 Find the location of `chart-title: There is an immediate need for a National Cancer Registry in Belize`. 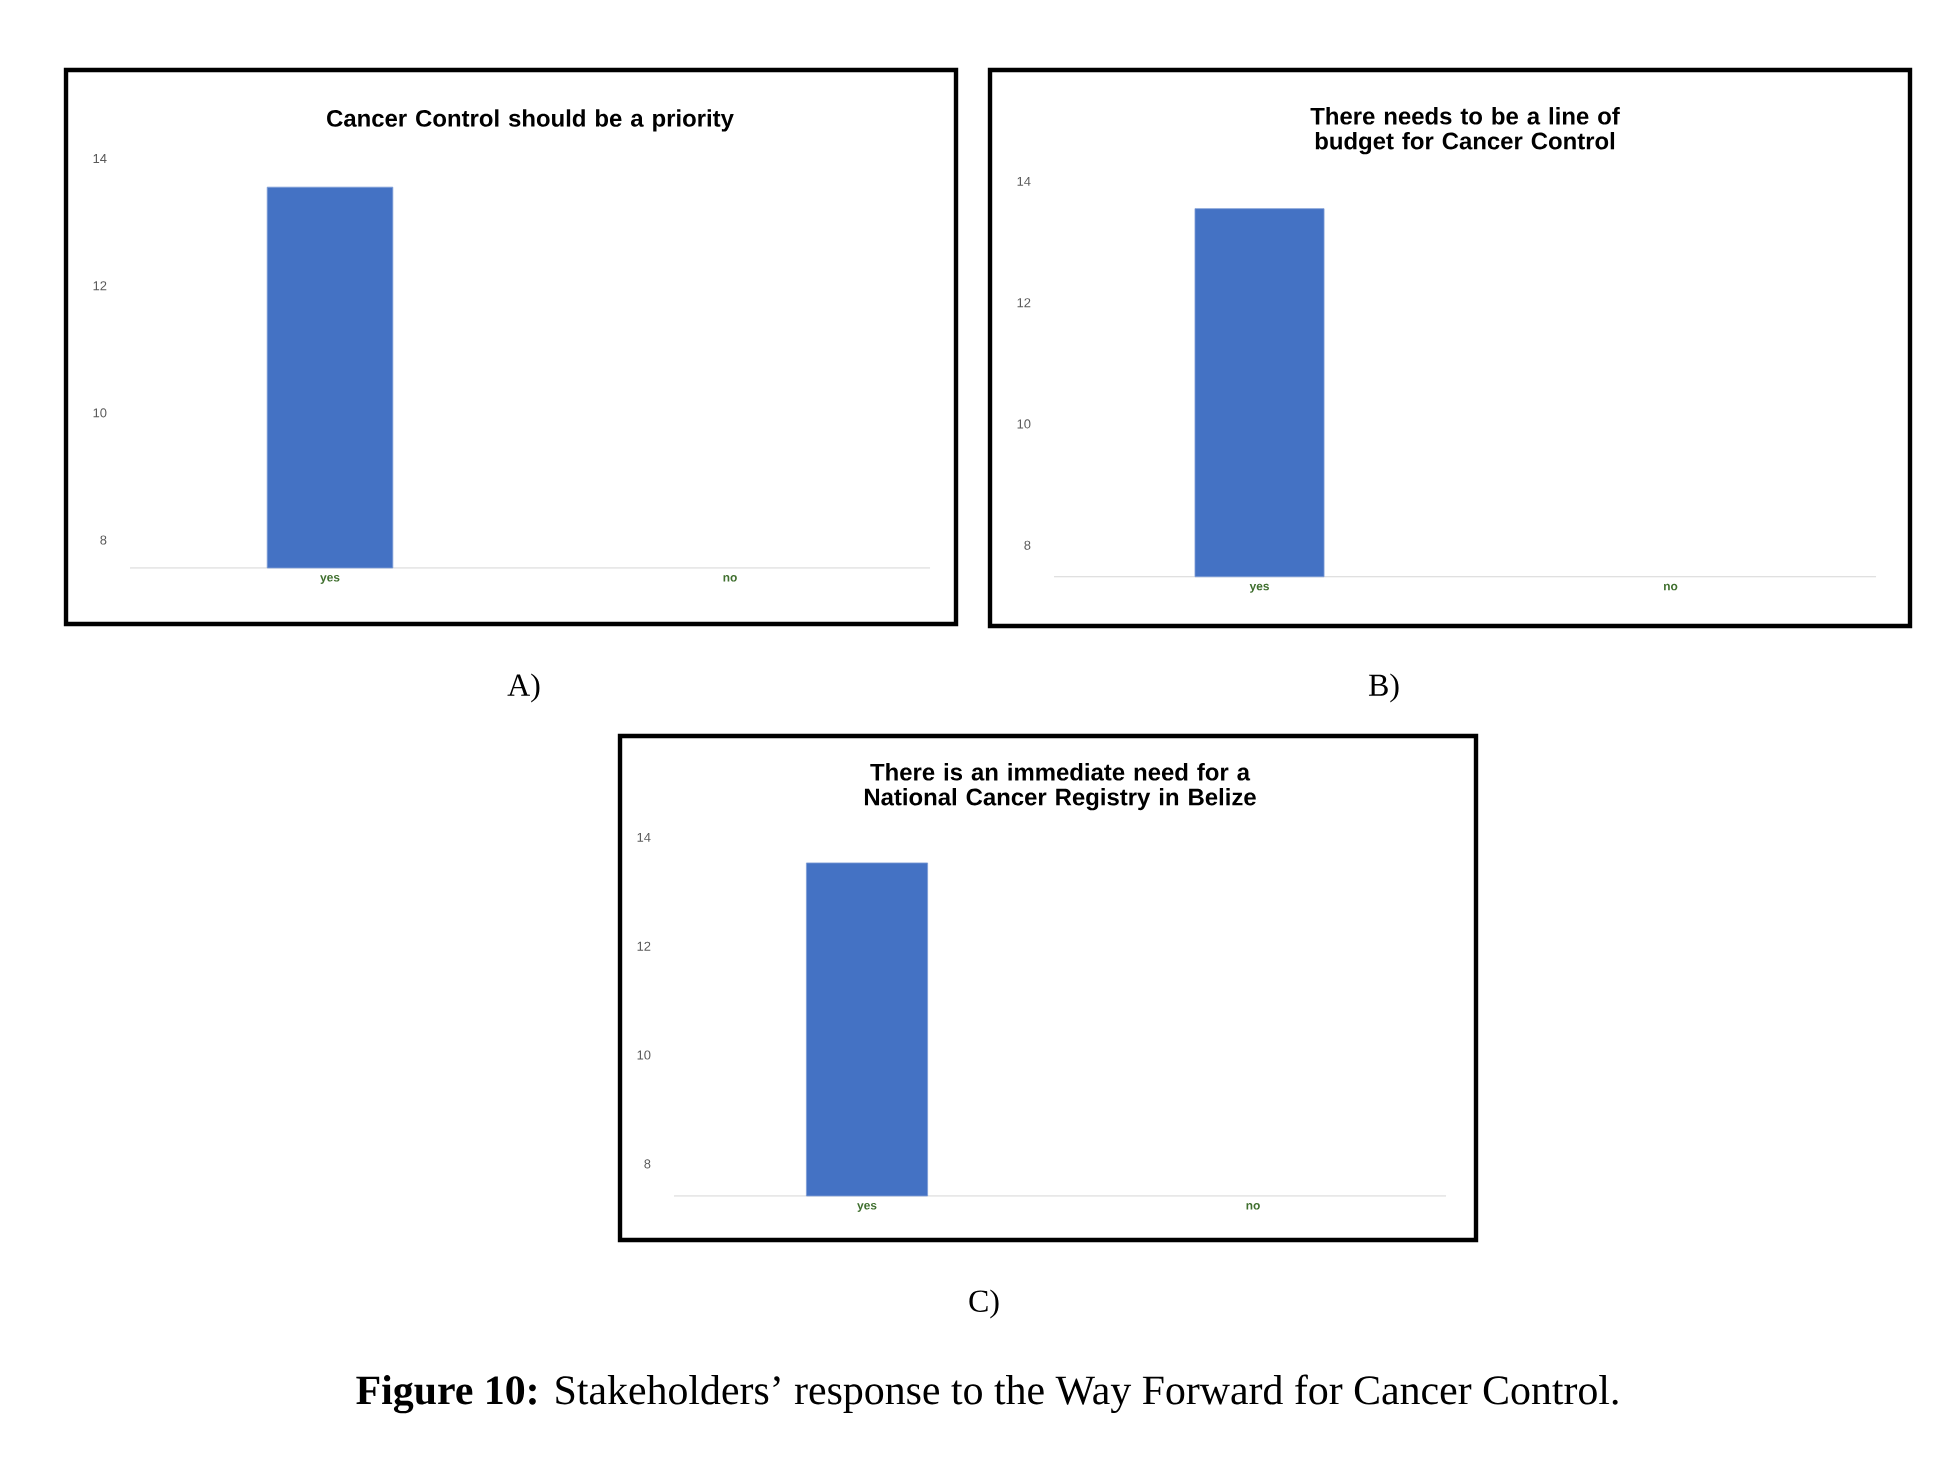

chart-title: There is an immediate need for a National Cancer Registry in Belize is located at coordinates (1060, 787).